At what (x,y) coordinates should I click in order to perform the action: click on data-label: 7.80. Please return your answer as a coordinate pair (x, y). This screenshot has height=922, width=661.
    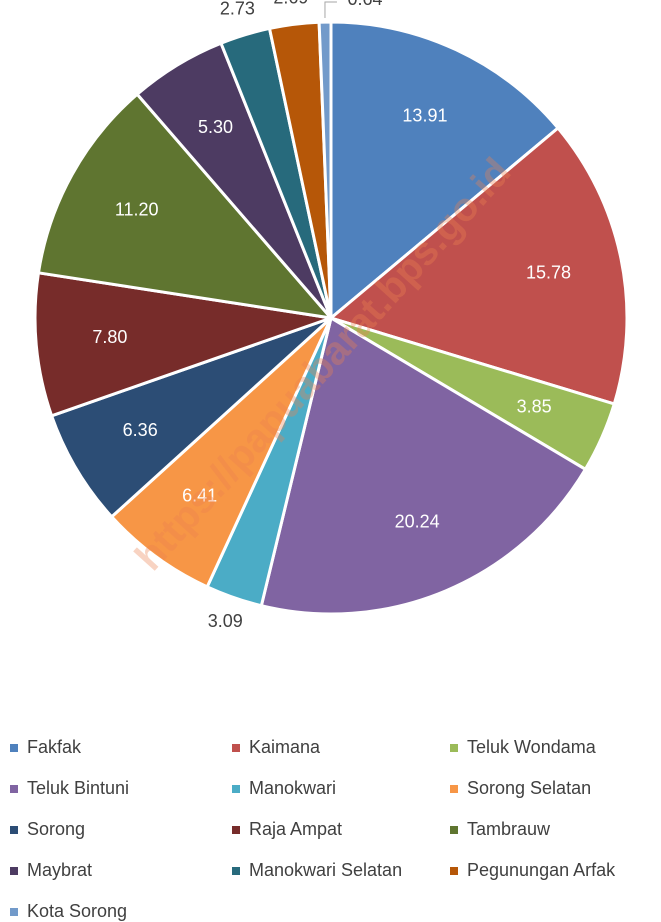
    Looking at the image, I should click on (109, 337).